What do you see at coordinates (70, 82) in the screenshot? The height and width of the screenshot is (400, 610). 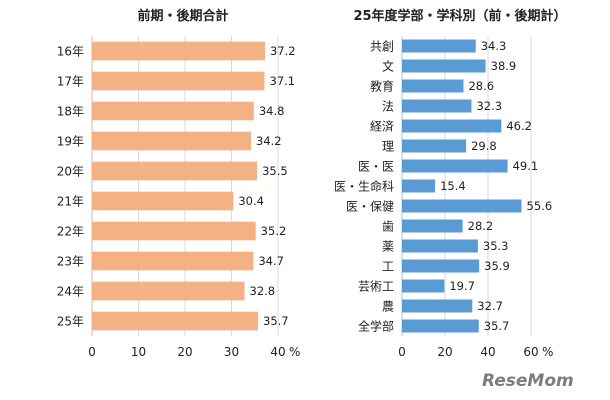 I see `category-label: 17年` at bounding box center [70, 82].